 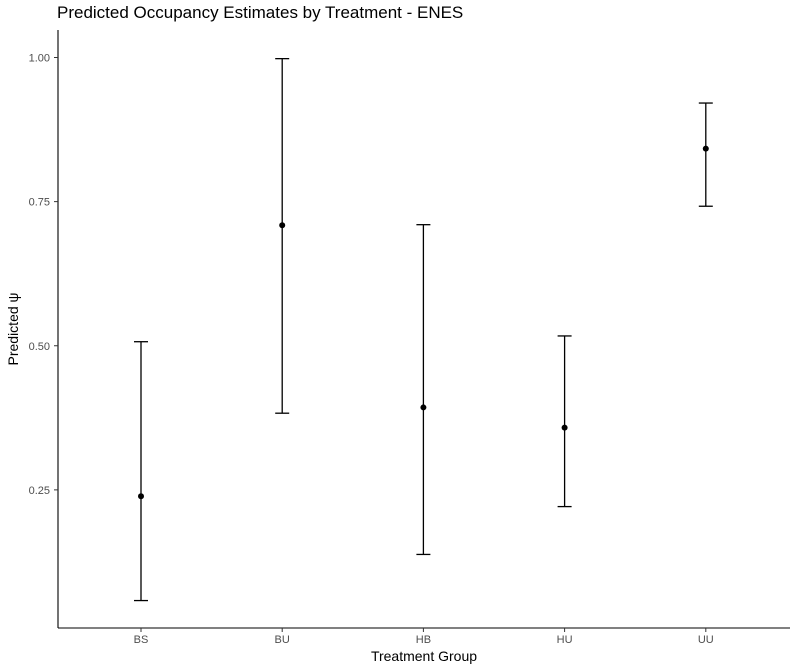 I want to click on x-tick-label: BU, so click(x=282, y=640).